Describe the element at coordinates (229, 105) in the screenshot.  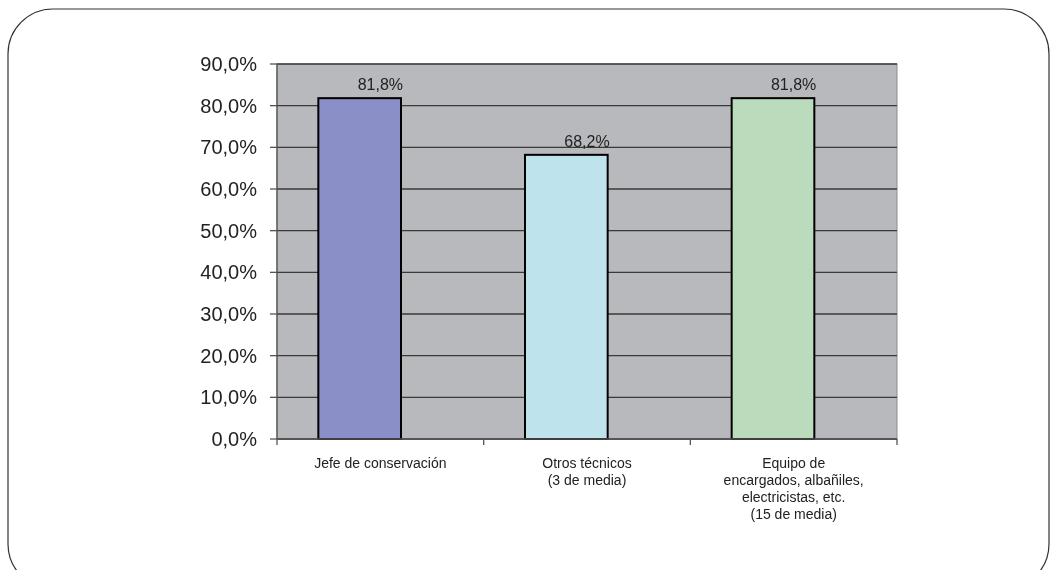
I see `y-tick-label: 80,0%` at that location.